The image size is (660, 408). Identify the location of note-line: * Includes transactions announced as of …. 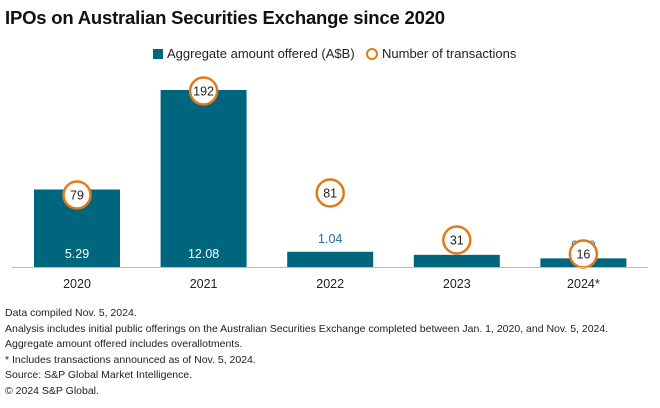
(130, 359).